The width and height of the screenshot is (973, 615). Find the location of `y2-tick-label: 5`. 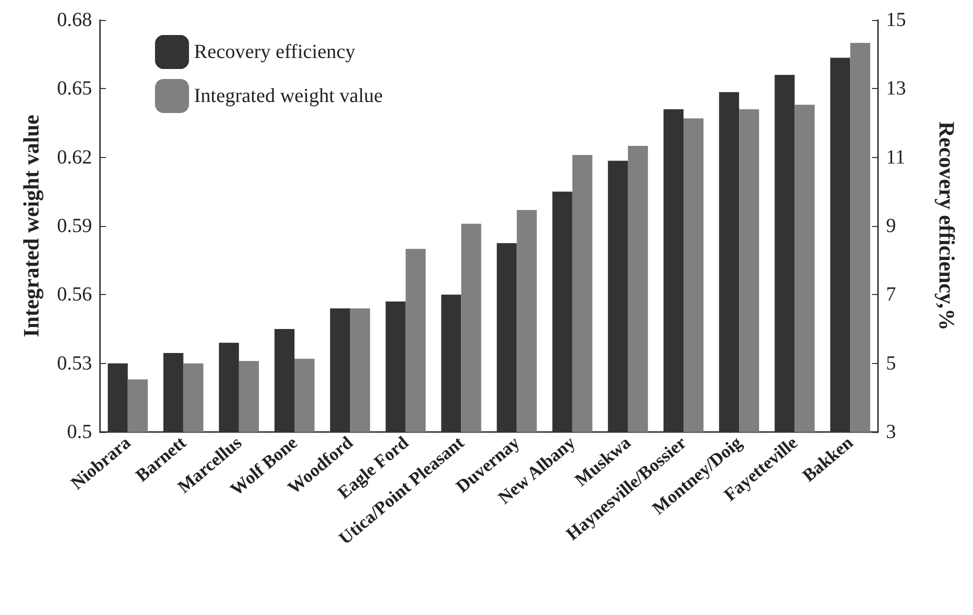

y2-tick-label: 5 is located at coordinates (891, 363).